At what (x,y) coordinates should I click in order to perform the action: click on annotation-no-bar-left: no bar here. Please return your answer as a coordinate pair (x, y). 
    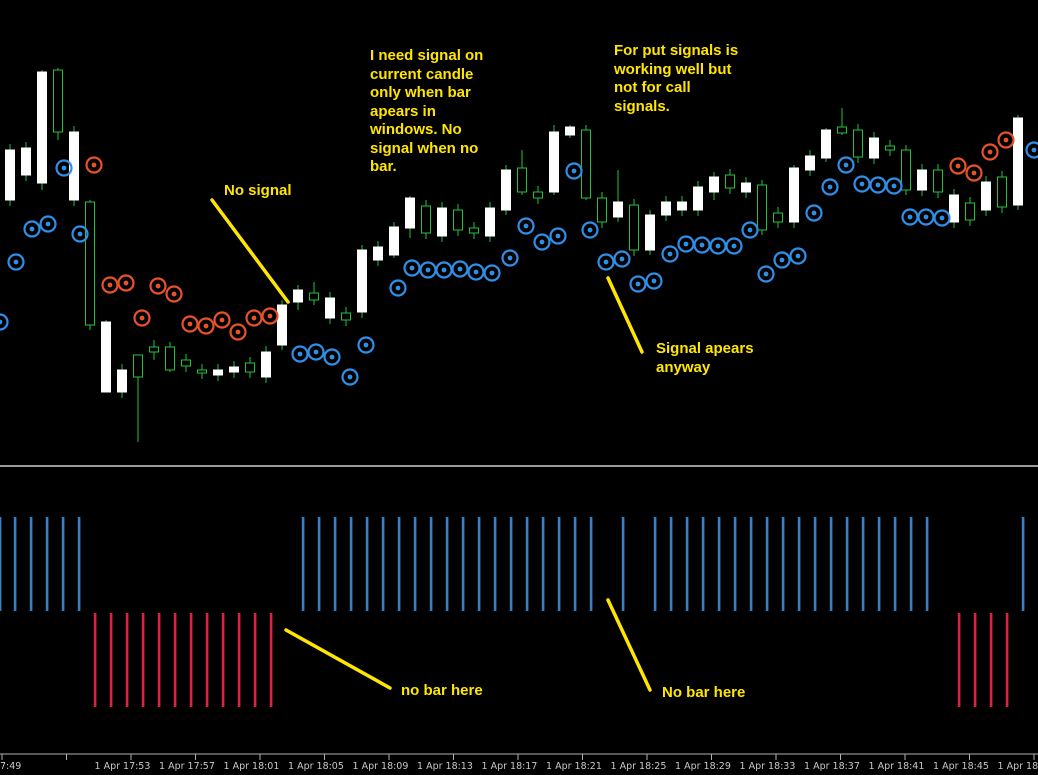
    Looking at the image, I should click on (442, 690).